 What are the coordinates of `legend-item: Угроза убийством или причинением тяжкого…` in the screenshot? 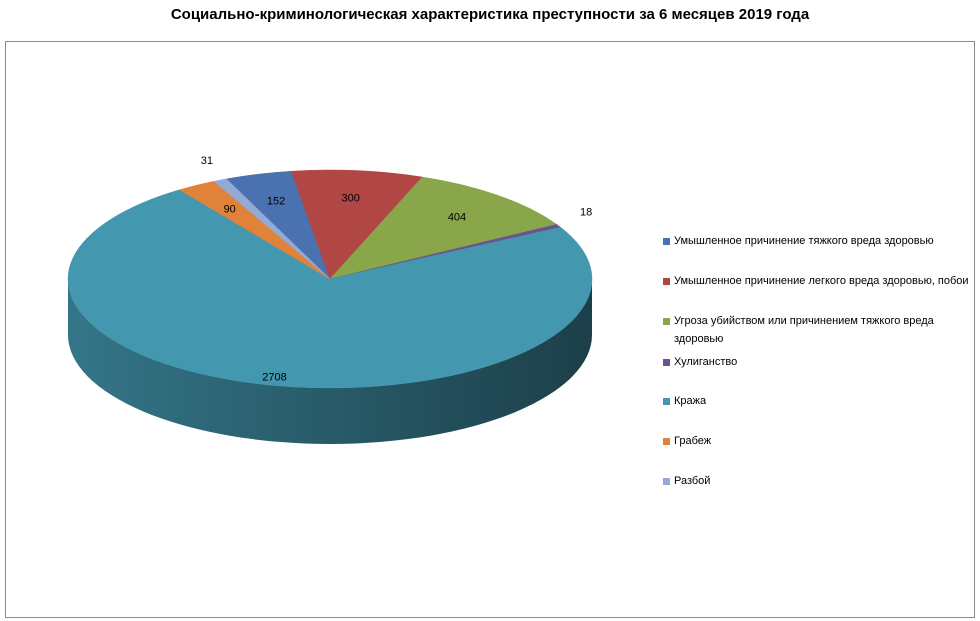 It's located at (821, 330).